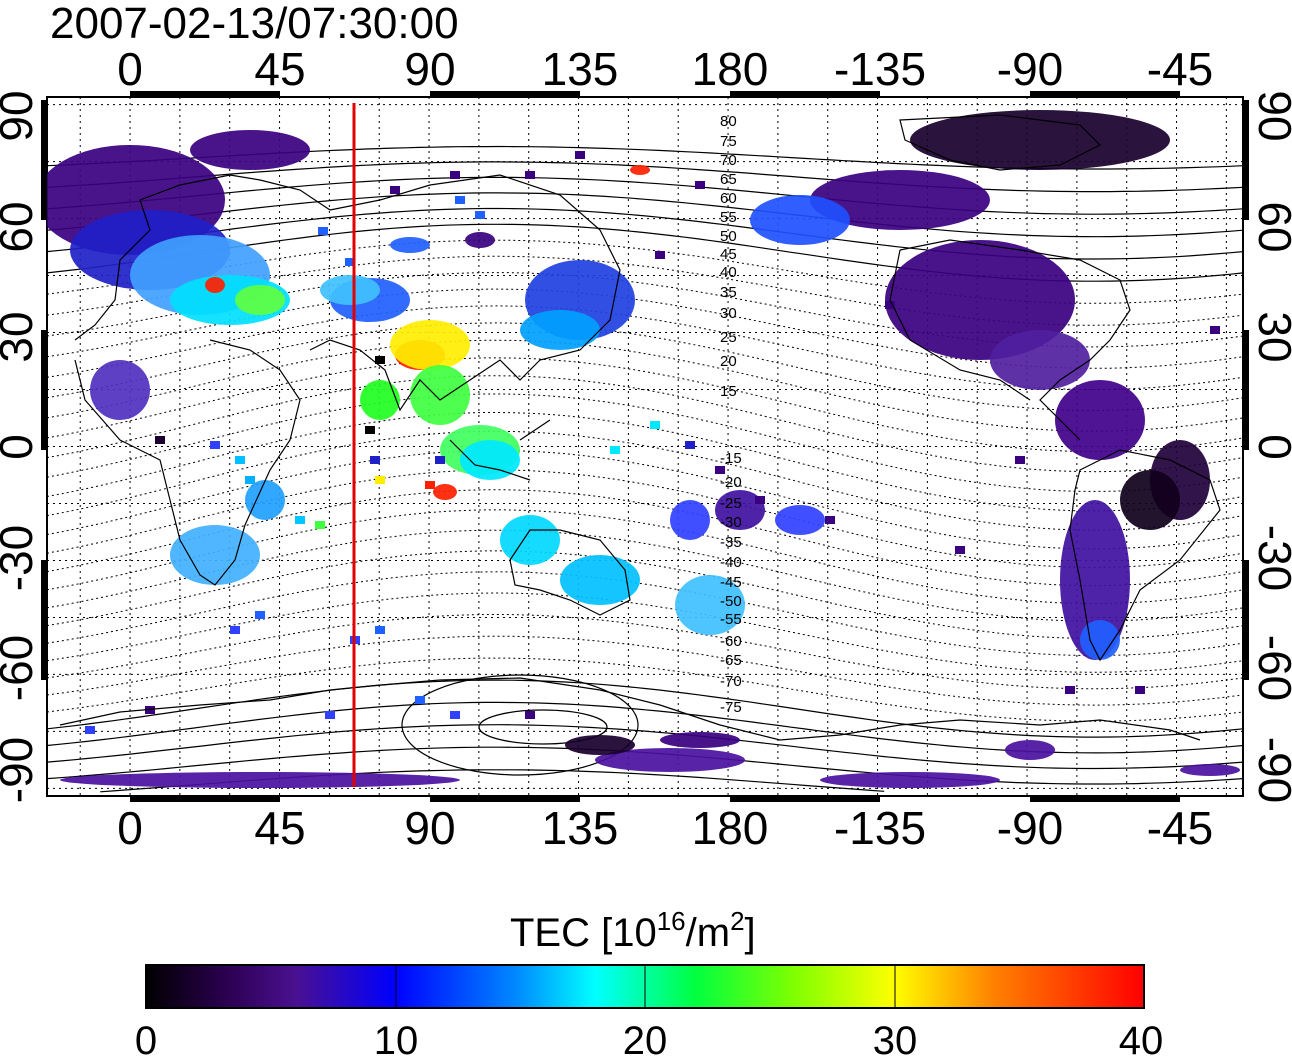 The height and width of the screenshot is (1057, 1292). I want to click on contour-label: -65, so click(731, 660).